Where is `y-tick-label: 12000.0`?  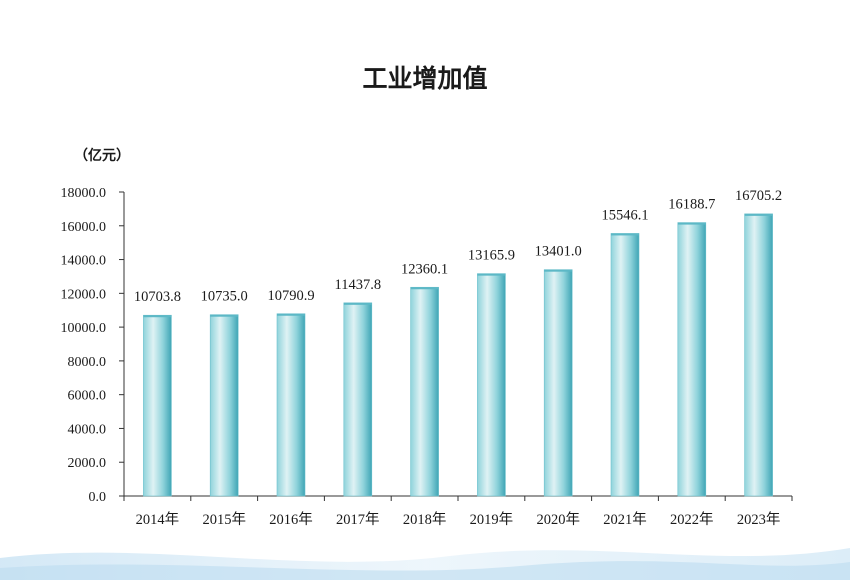
y-tick-label: 12000.0 is located at coordinates (84, 294).